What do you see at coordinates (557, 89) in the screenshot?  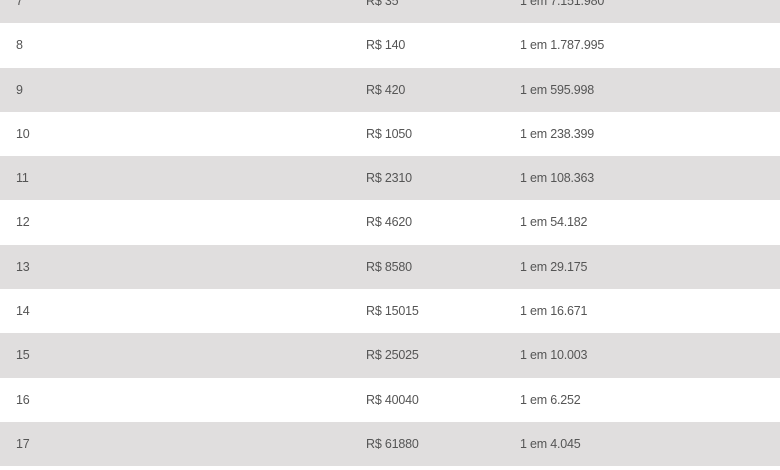 I see `odds-cell: 1 em 595.998` at bounding box center [557, 89].